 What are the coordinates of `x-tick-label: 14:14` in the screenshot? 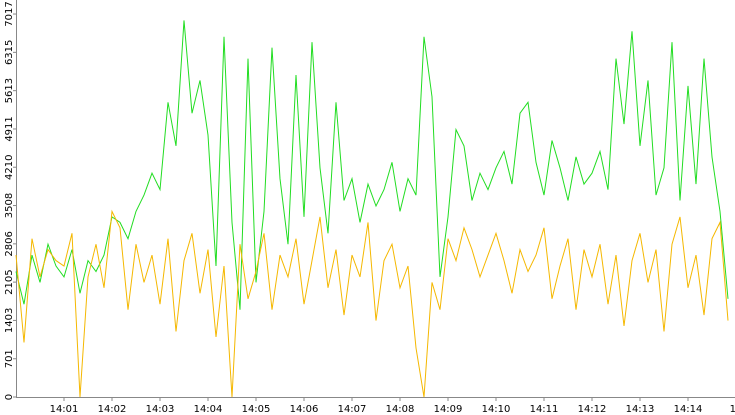 It's located at (688, 409).